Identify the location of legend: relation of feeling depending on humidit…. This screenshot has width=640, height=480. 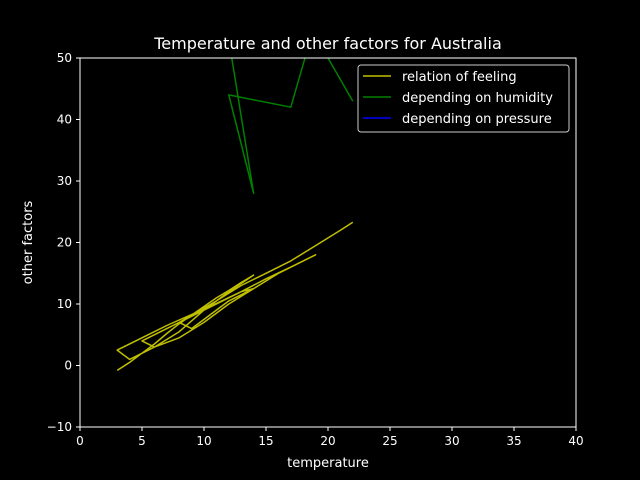
(463, 98).